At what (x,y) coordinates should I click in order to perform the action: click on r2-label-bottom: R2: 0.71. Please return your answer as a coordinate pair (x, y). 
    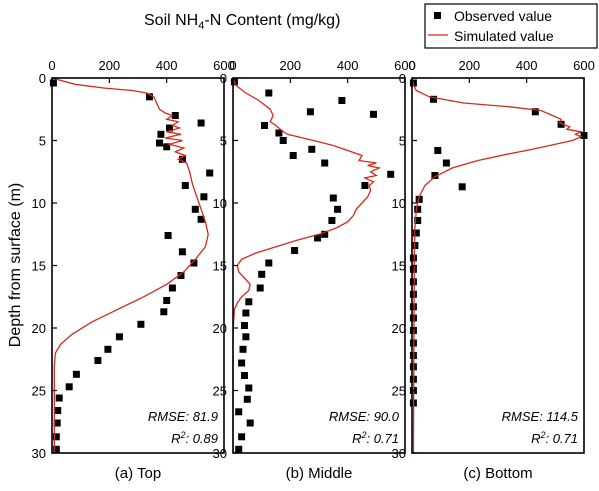
    Looking at the image, I should click on (554, 438).